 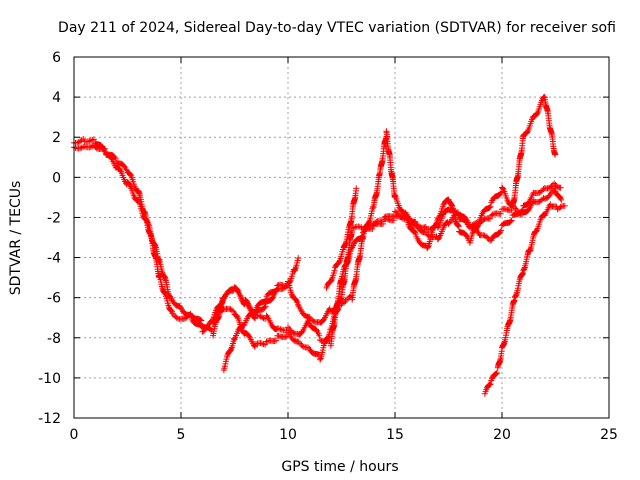 I want to click on y-tick-label: -4, so click(x=54, y=259).